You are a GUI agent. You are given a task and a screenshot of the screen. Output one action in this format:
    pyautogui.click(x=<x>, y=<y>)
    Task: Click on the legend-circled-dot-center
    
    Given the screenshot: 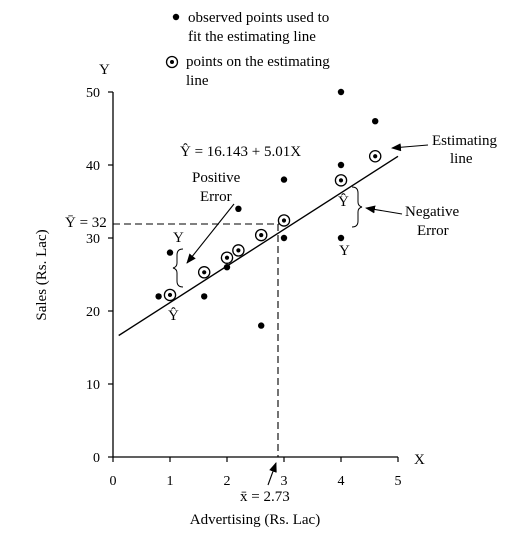 What is the action you would take?
    pyautogui.click(x=172, y=62)
    